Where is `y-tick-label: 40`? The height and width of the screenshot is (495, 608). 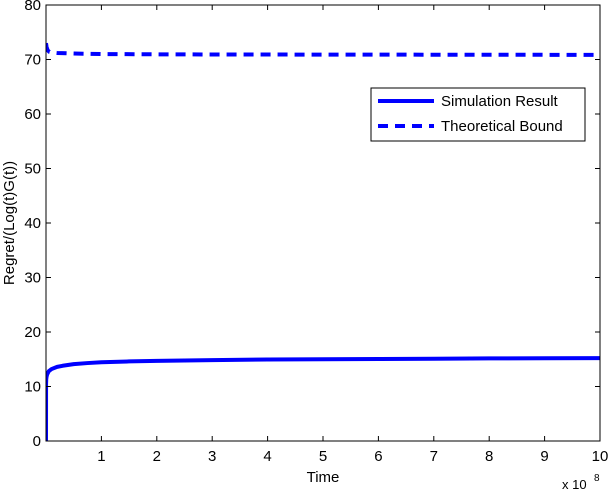 y-tick-label: 40 is located at coordinates (32, 223).